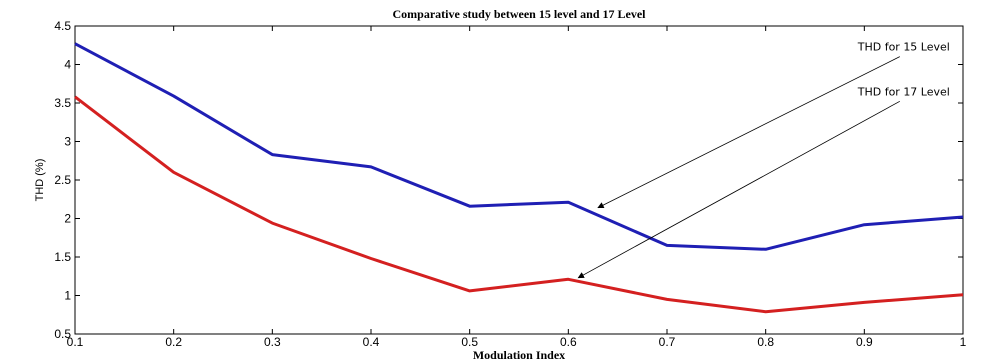 The image size is (989, 363). I want to click on x-tick-label: 0.9, so click(864, 342).